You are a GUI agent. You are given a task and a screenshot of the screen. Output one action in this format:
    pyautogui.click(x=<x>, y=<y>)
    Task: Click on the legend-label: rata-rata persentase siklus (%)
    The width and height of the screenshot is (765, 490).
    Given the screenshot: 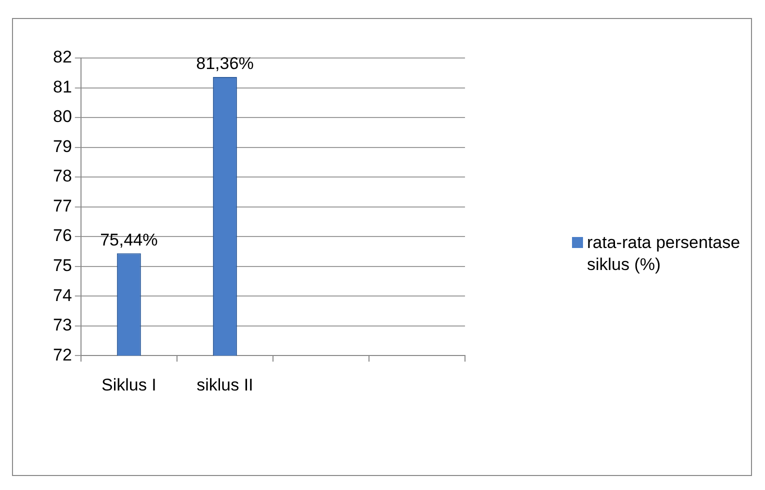 What is the action you would take?
    pyautogui.click(x=664, y=254)
    